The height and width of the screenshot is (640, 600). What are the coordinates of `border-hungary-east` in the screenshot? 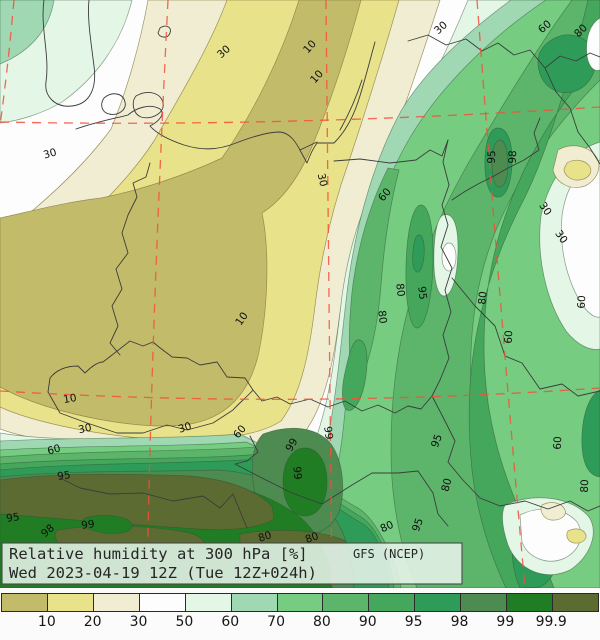 It's located at (515, 453).